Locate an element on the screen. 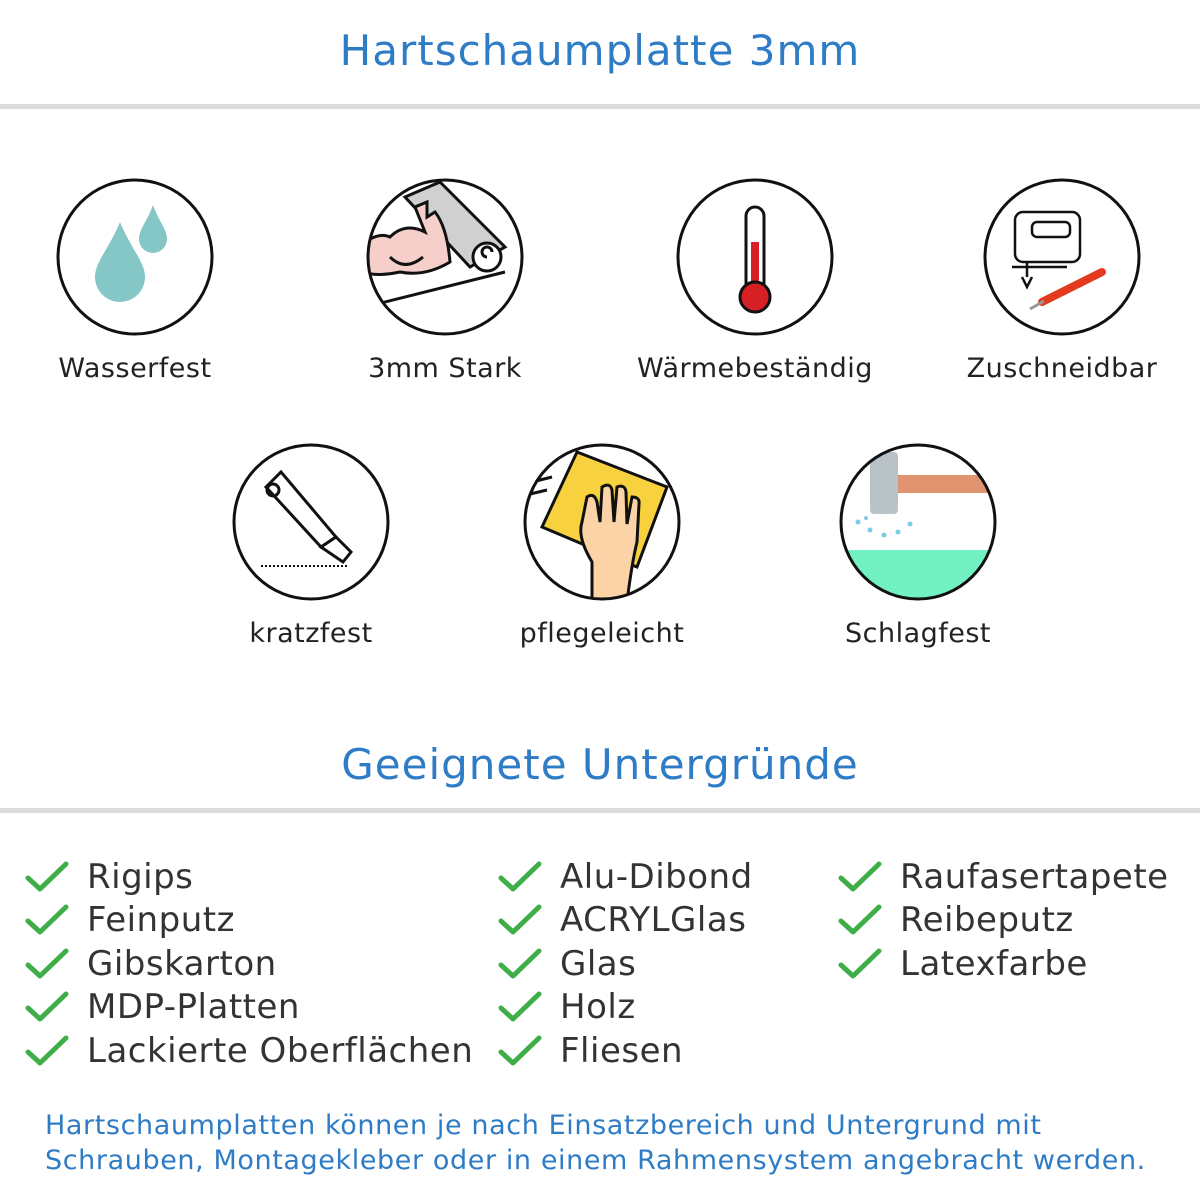 The image size is (1200, 1200). section-title: Geeignete Untergründe is located at coordinates (600, 764).